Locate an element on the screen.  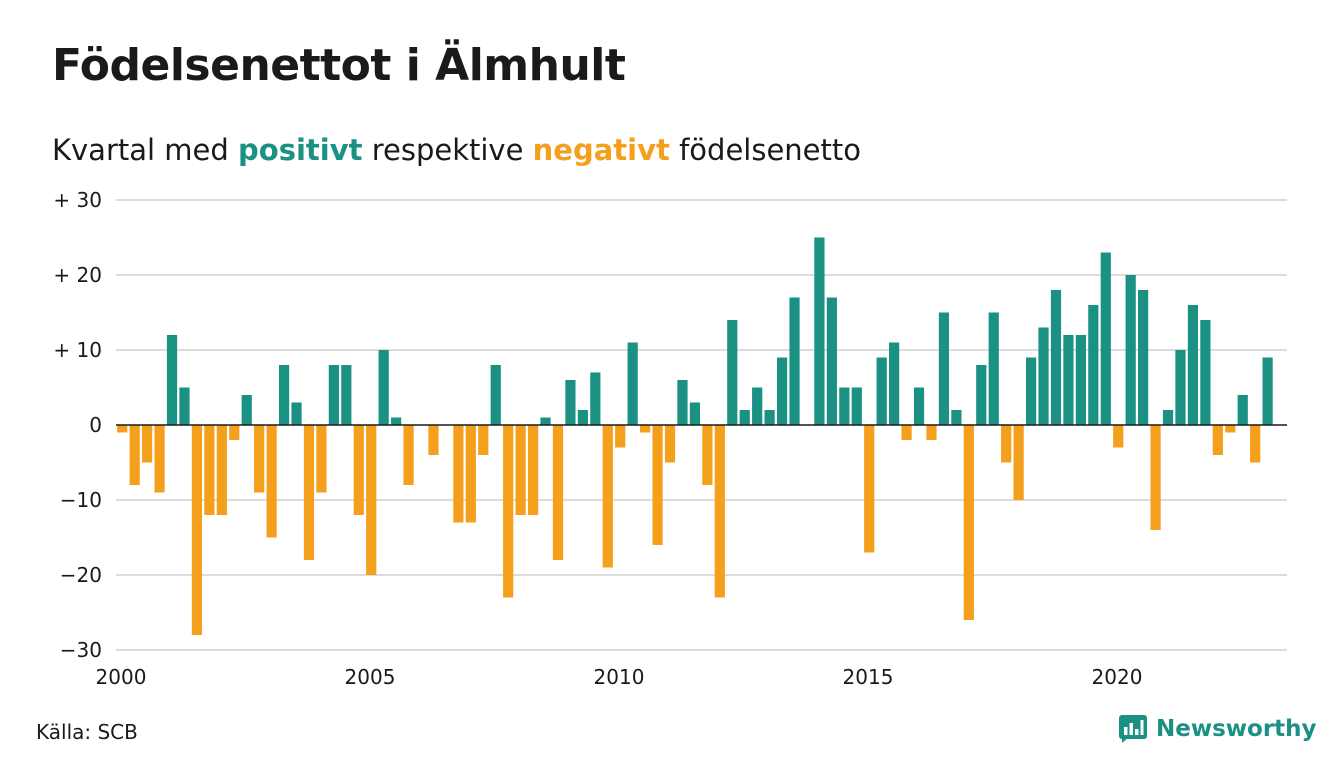
y-tick-label: −20 is located at coordinates (81, 575).